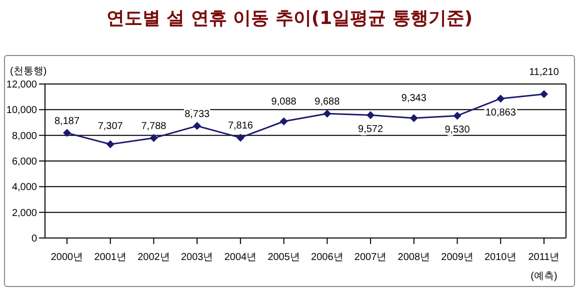 This screenshot has height=295, width=579. Describe the element at coordinates (500, 113) in the screenshot. I see `data-label: 10,863` at that location.